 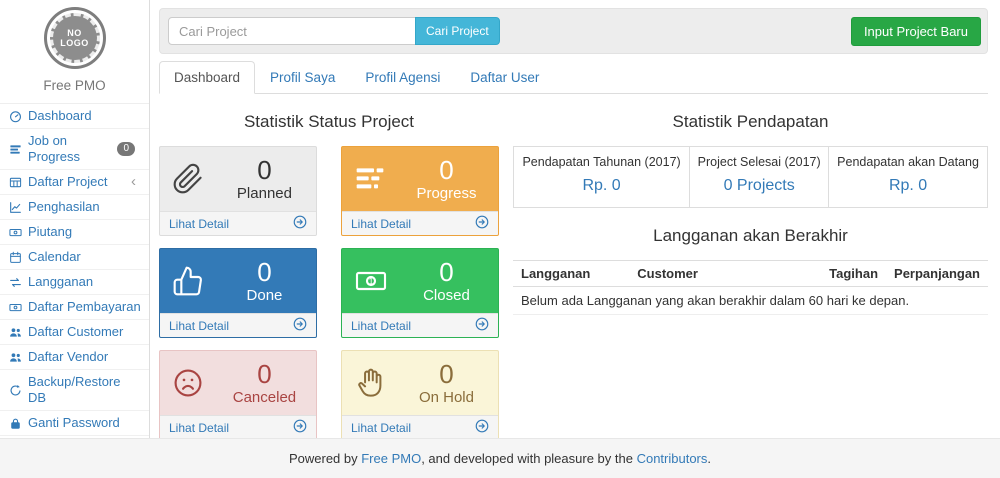 What do you see at coordinates (238, 427) in the screenshot?
I see `card-canceled-footer: Lihat Detail` at bounding box center [238, 427].